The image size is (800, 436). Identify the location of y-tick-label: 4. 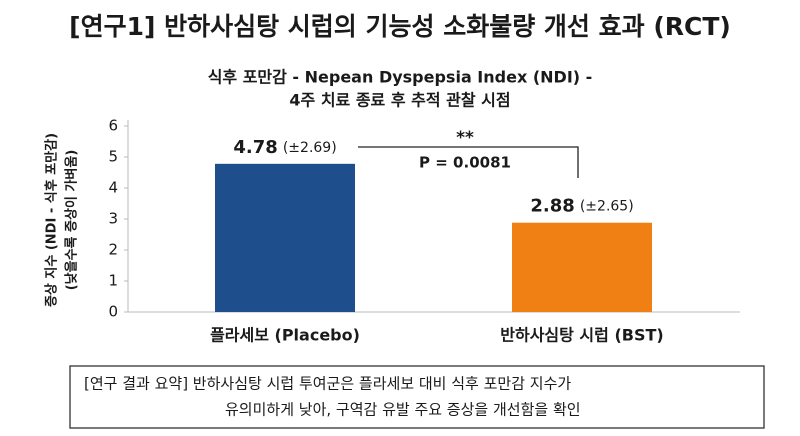
(113, 188).